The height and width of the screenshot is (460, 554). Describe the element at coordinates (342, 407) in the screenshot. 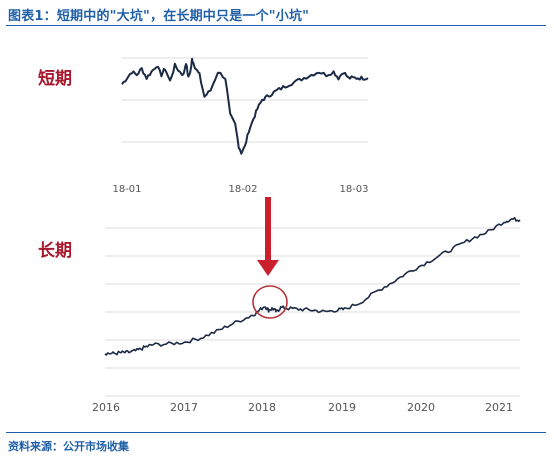

I see `x-tick-label: 2019` at that location.